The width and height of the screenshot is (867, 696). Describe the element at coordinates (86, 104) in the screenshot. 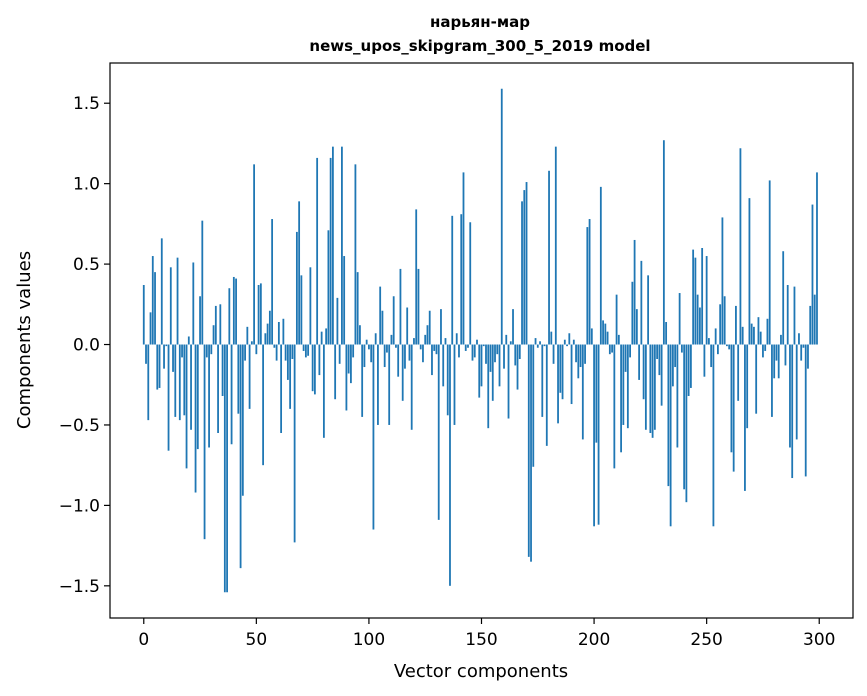

I see `y-tick-label: 1.5` at that location.